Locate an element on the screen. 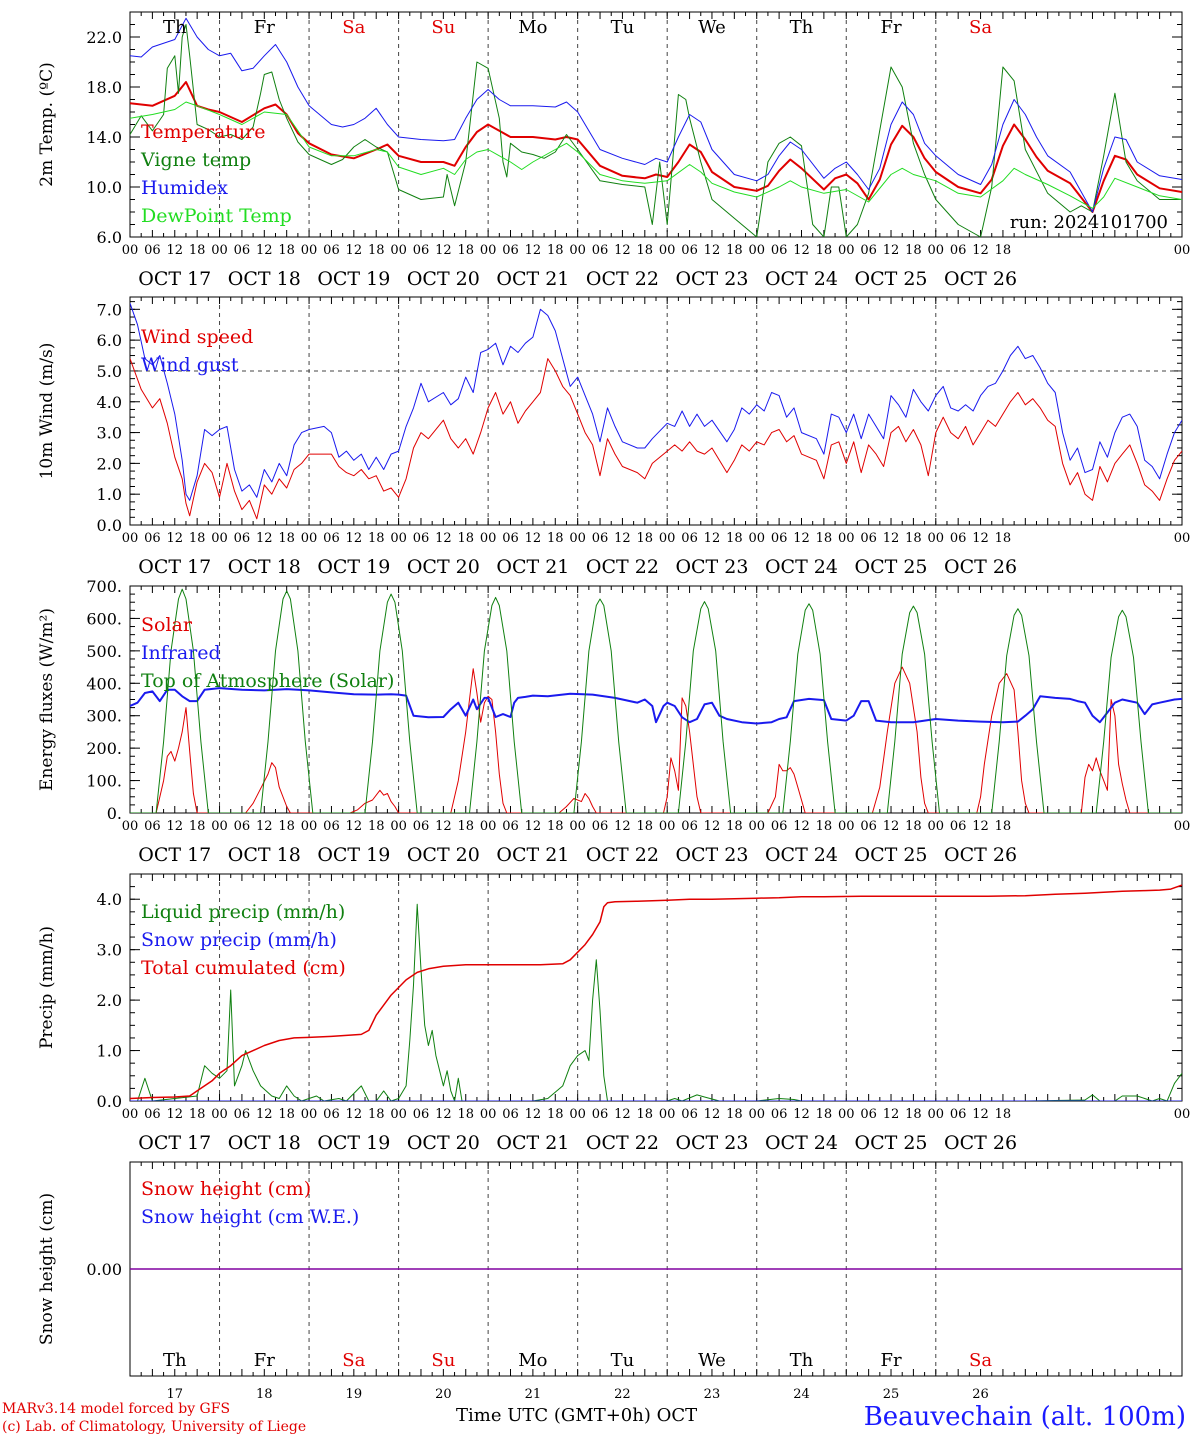 This screenshot has height=1440, width=1194. y-tick-label: 700. is located at coordinates (104, 586).